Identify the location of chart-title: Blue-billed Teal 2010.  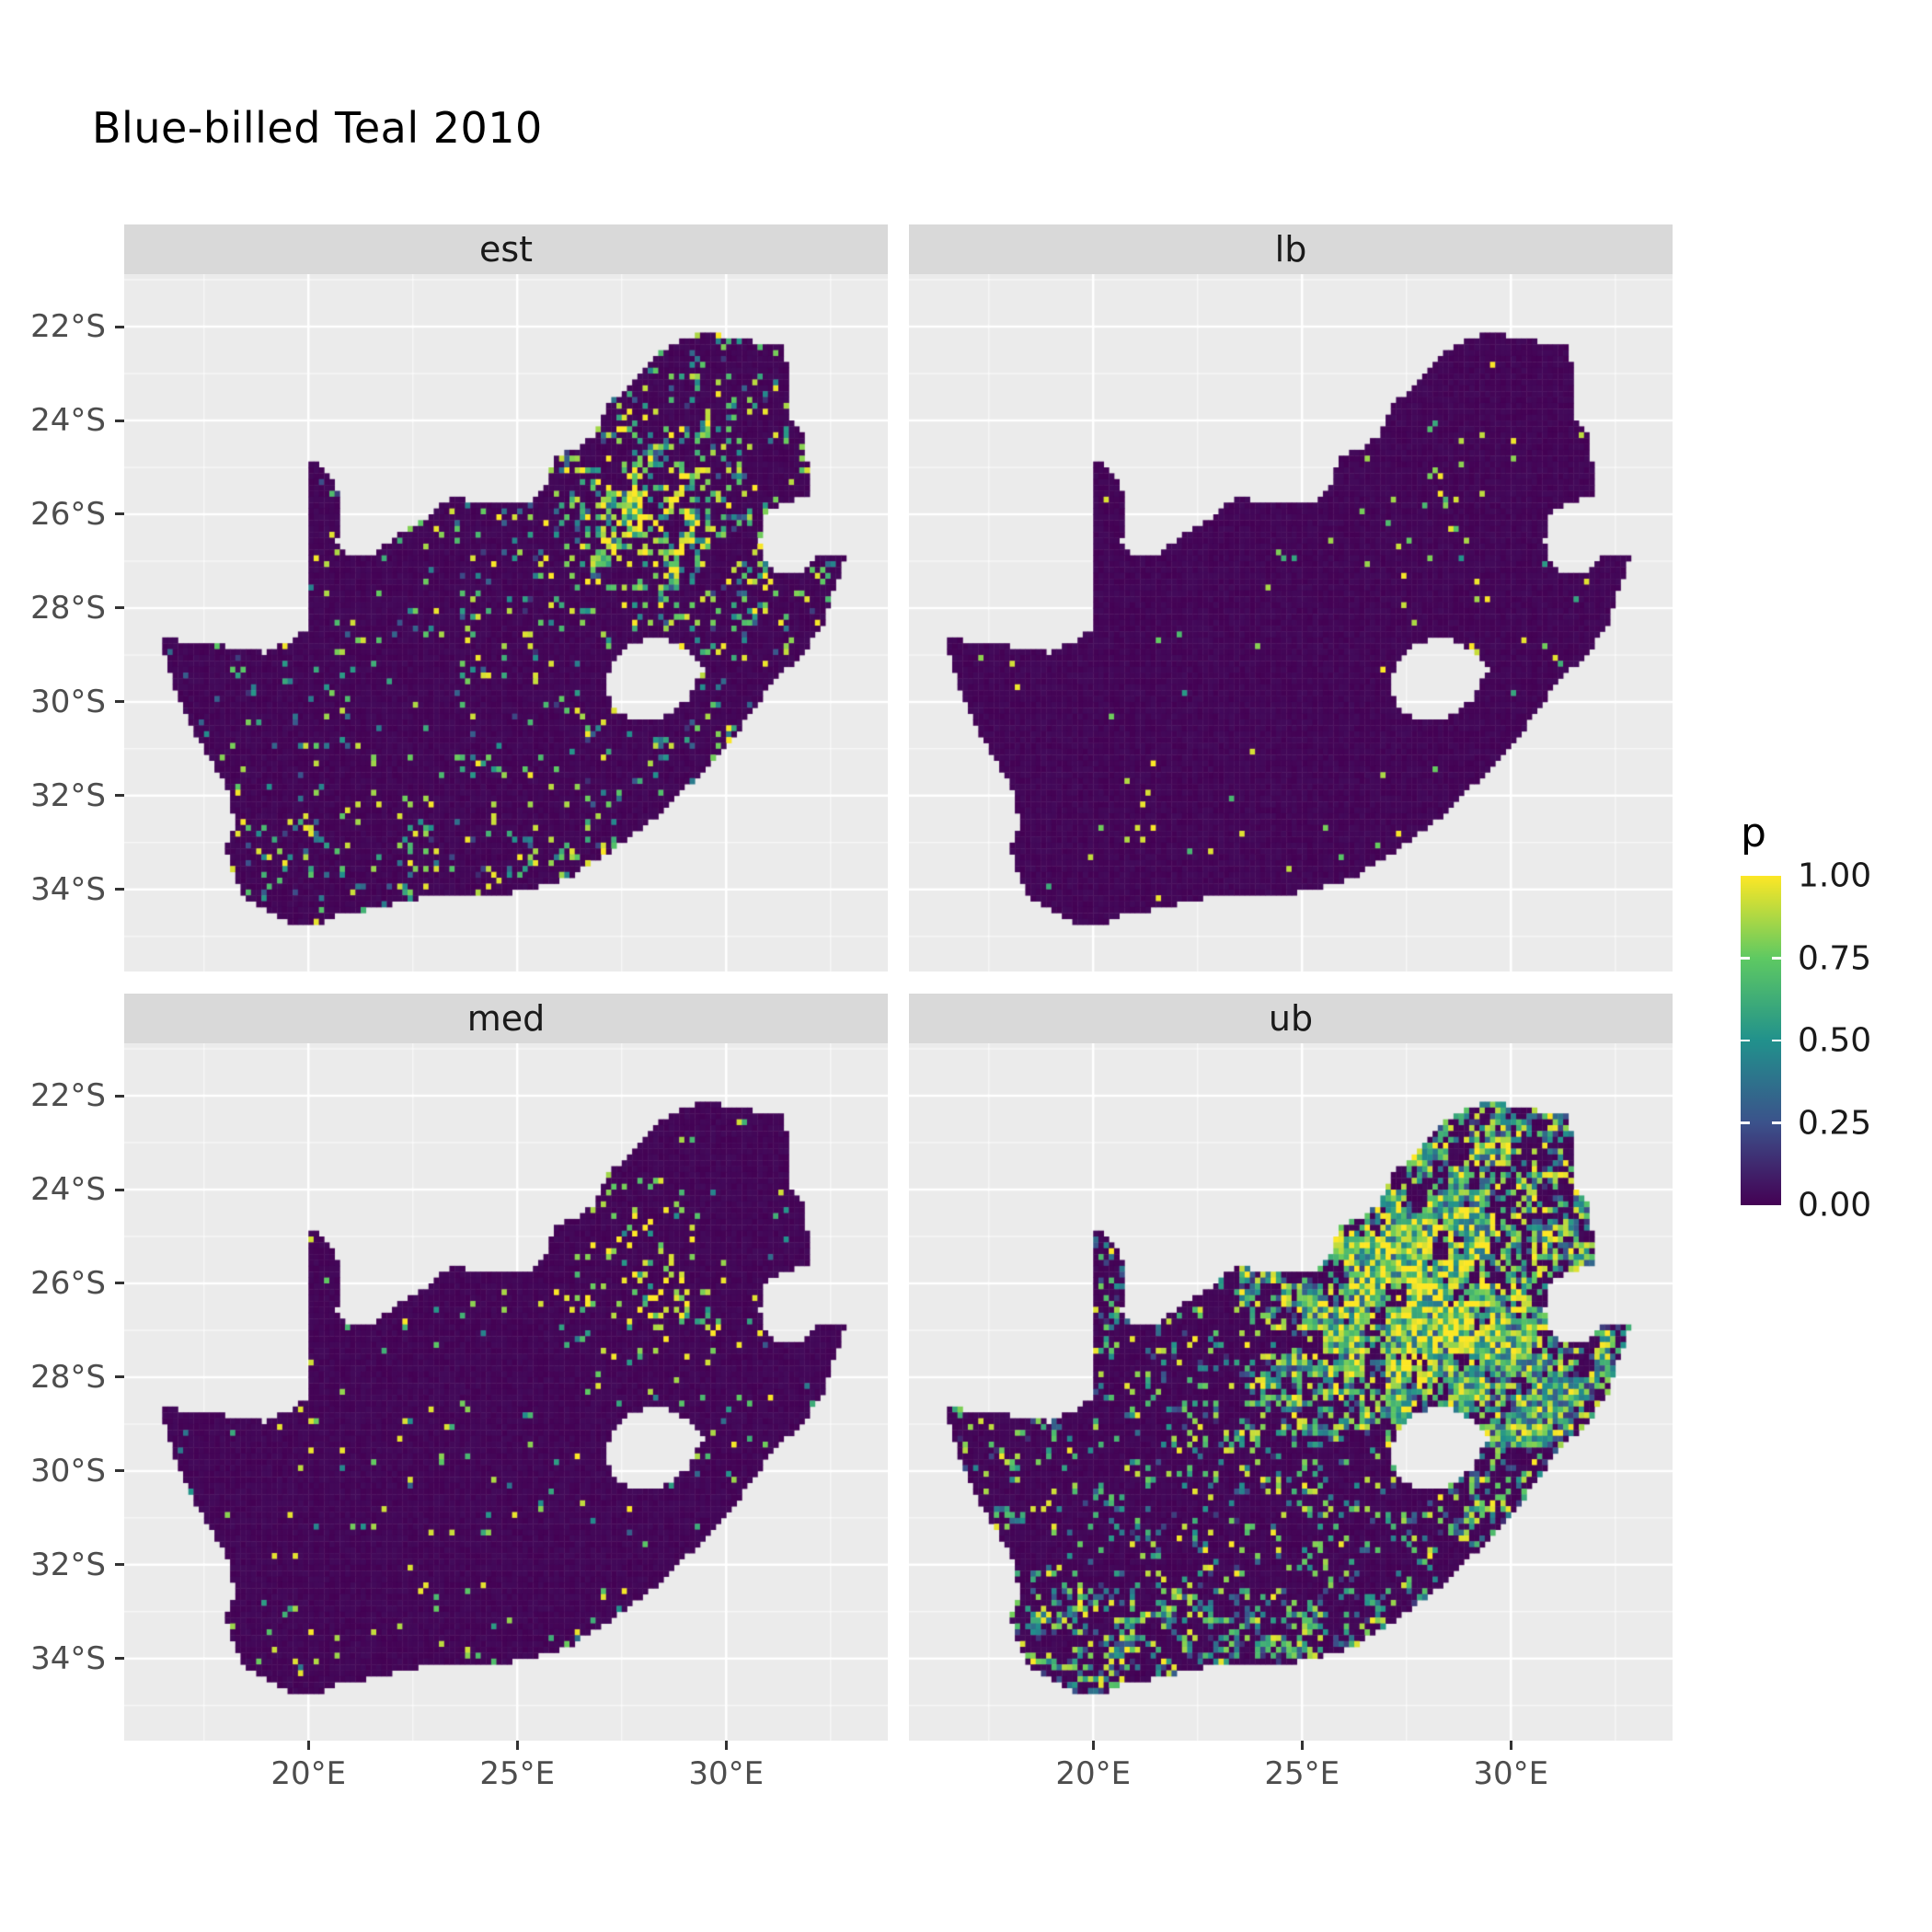
(317, 128).